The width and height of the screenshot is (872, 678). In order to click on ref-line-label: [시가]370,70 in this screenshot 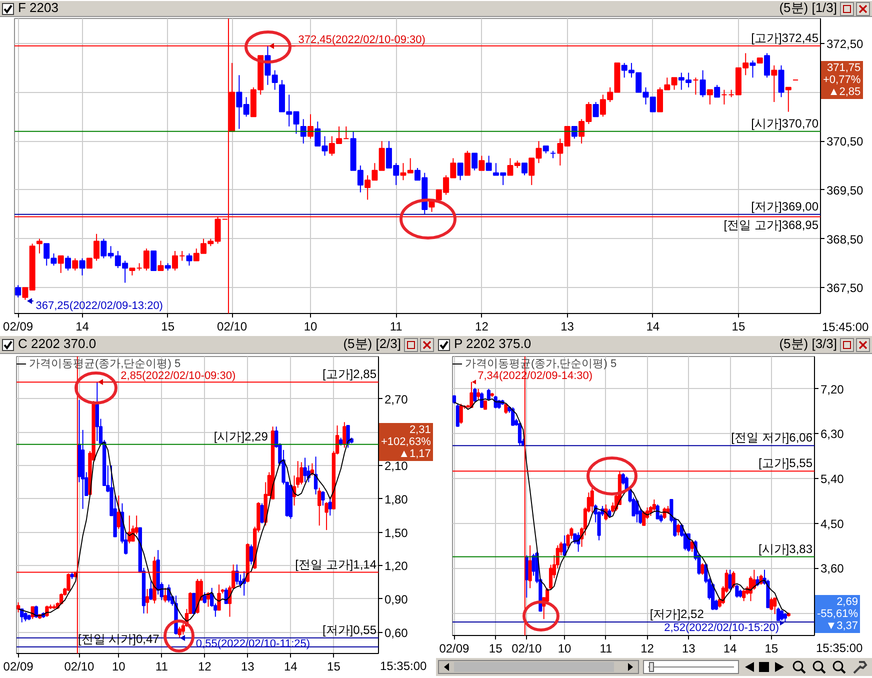, I will do `click(785, 123)`.